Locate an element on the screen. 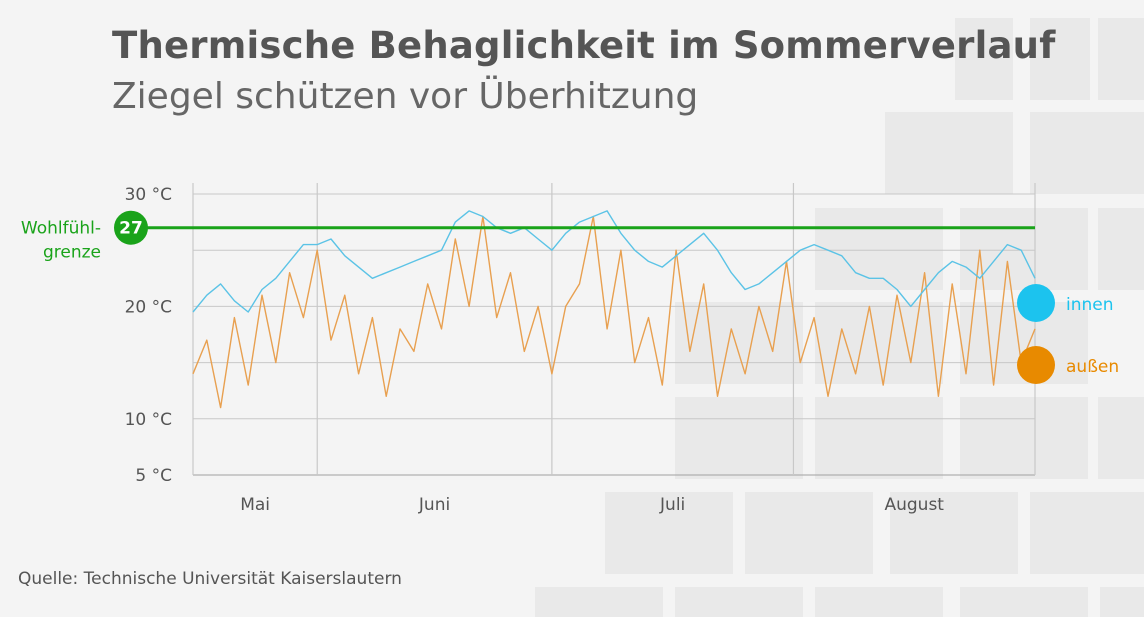 This screenshot has width=1144, height=617. chart-subtitle: Ziegel schützen vor Überhitzung is located at coordinates (405, 96).